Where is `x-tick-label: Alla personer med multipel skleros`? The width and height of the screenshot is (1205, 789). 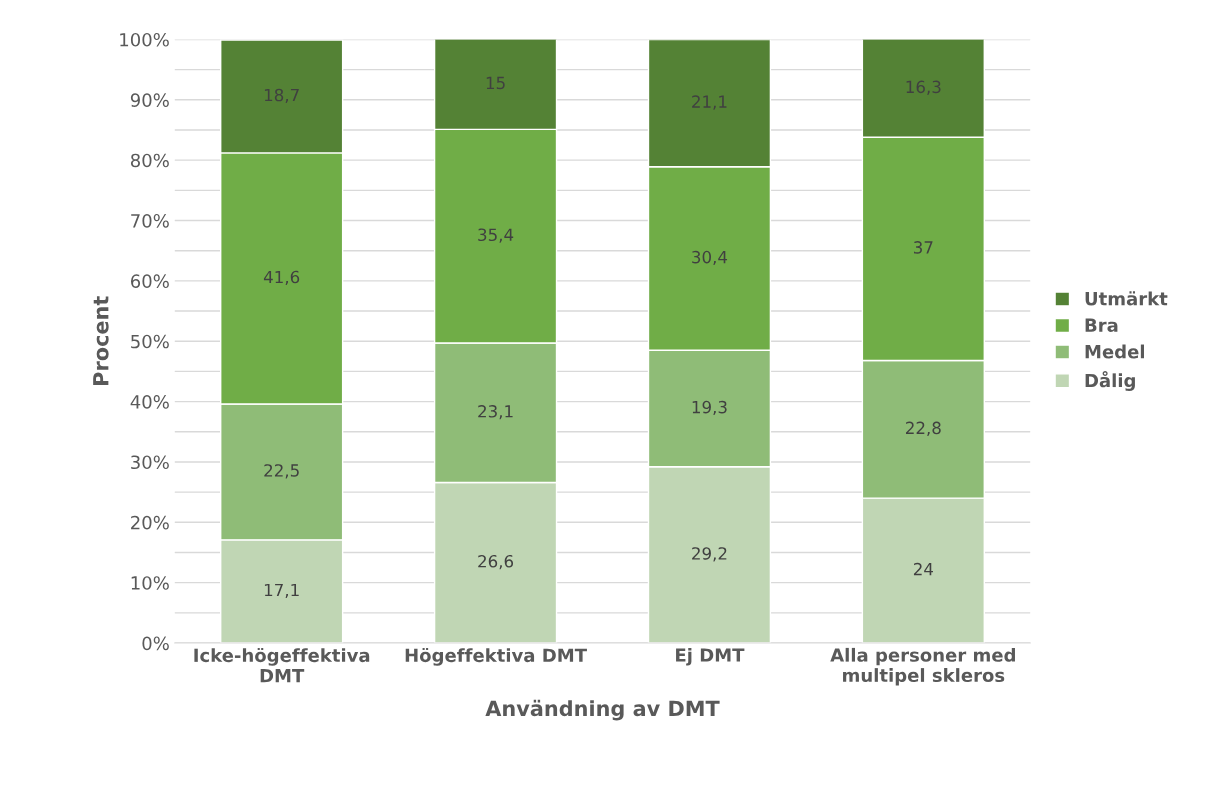 x-tick-label: Alla personer med multipel skleros is located at coordinates (922, 666).